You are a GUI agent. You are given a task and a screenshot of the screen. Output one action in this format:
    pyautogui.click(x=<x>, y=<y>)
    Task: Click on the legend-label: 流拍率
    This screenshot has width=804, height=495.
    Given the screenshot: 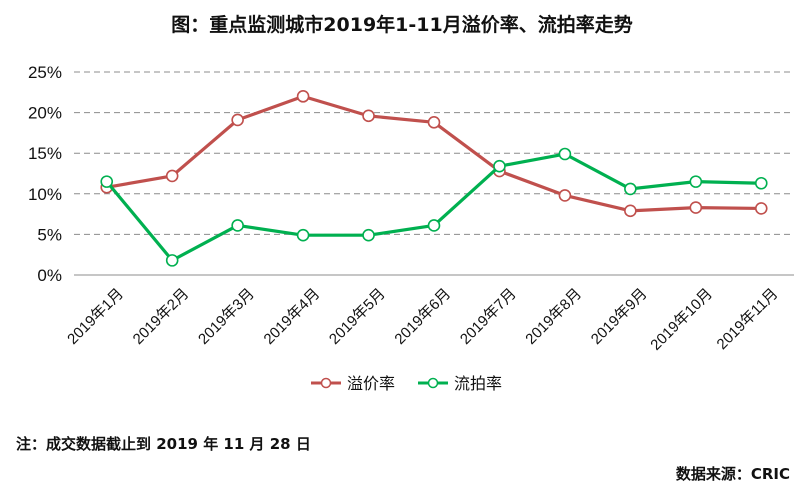 What is the action you would take?
    pyautogui.click(x=478, y=384)
    